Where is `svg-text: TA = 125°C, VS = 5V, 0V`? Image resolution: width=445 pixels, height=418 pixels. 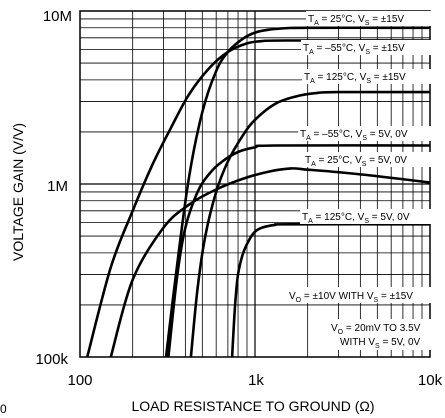 svg-text: TA = 125°C, VS = 5V, 0V is located at coordinates (356, 218).